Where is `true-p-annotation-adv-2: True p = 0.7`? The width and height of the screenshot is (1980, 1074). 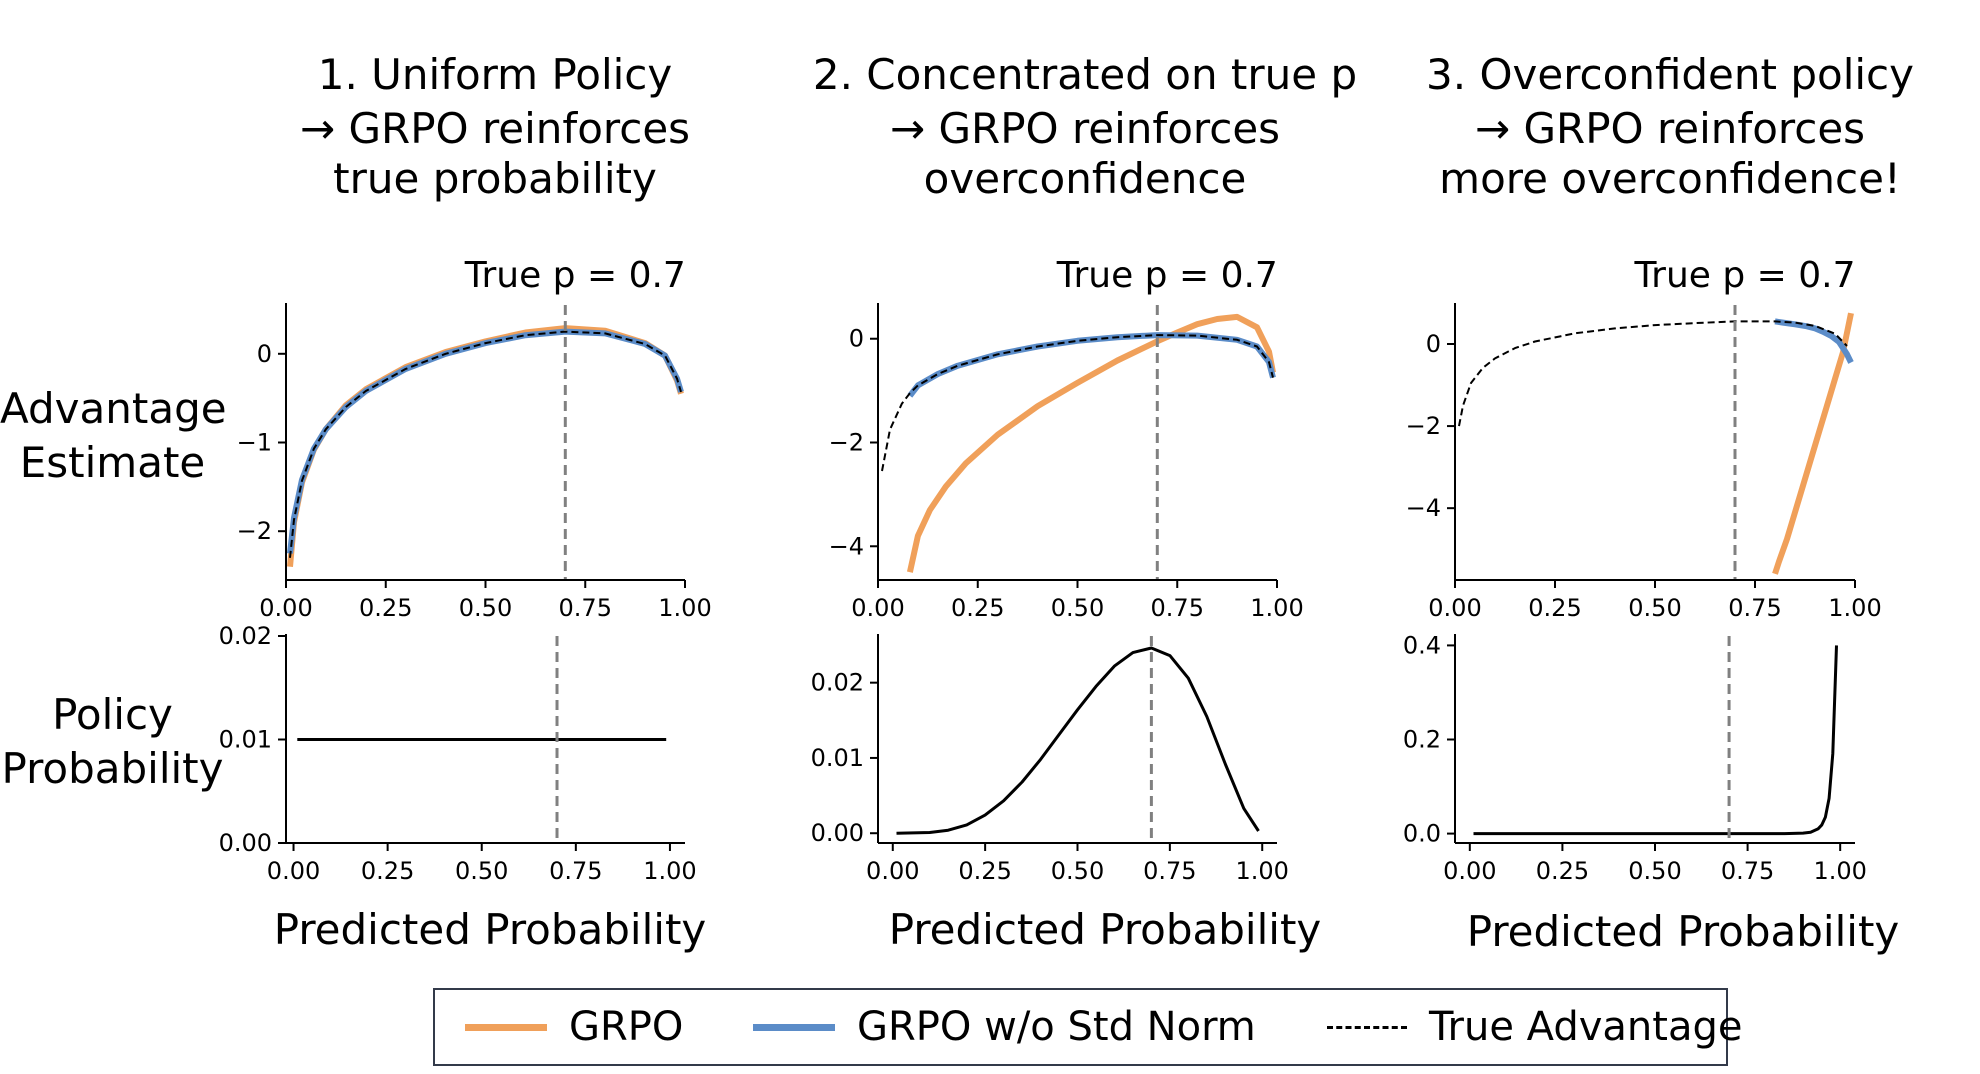 true-p-annotation-adv-2: True p = 0.7 is located at coordinates (1167, 275).